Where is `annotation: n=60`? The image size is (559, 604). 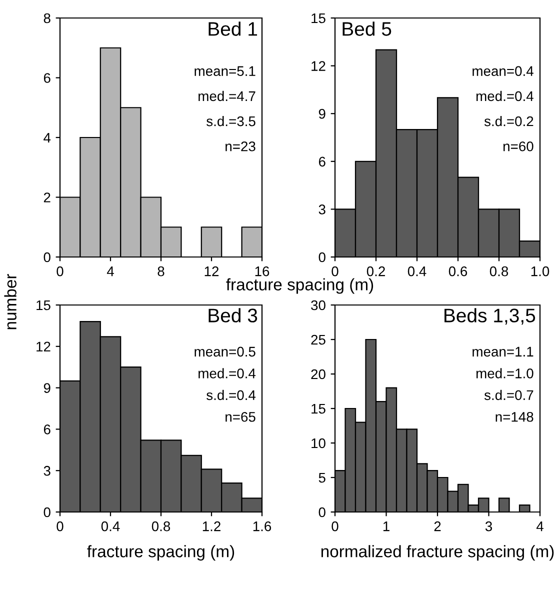 annotation: n=60 is located at coordinates (518, 146).